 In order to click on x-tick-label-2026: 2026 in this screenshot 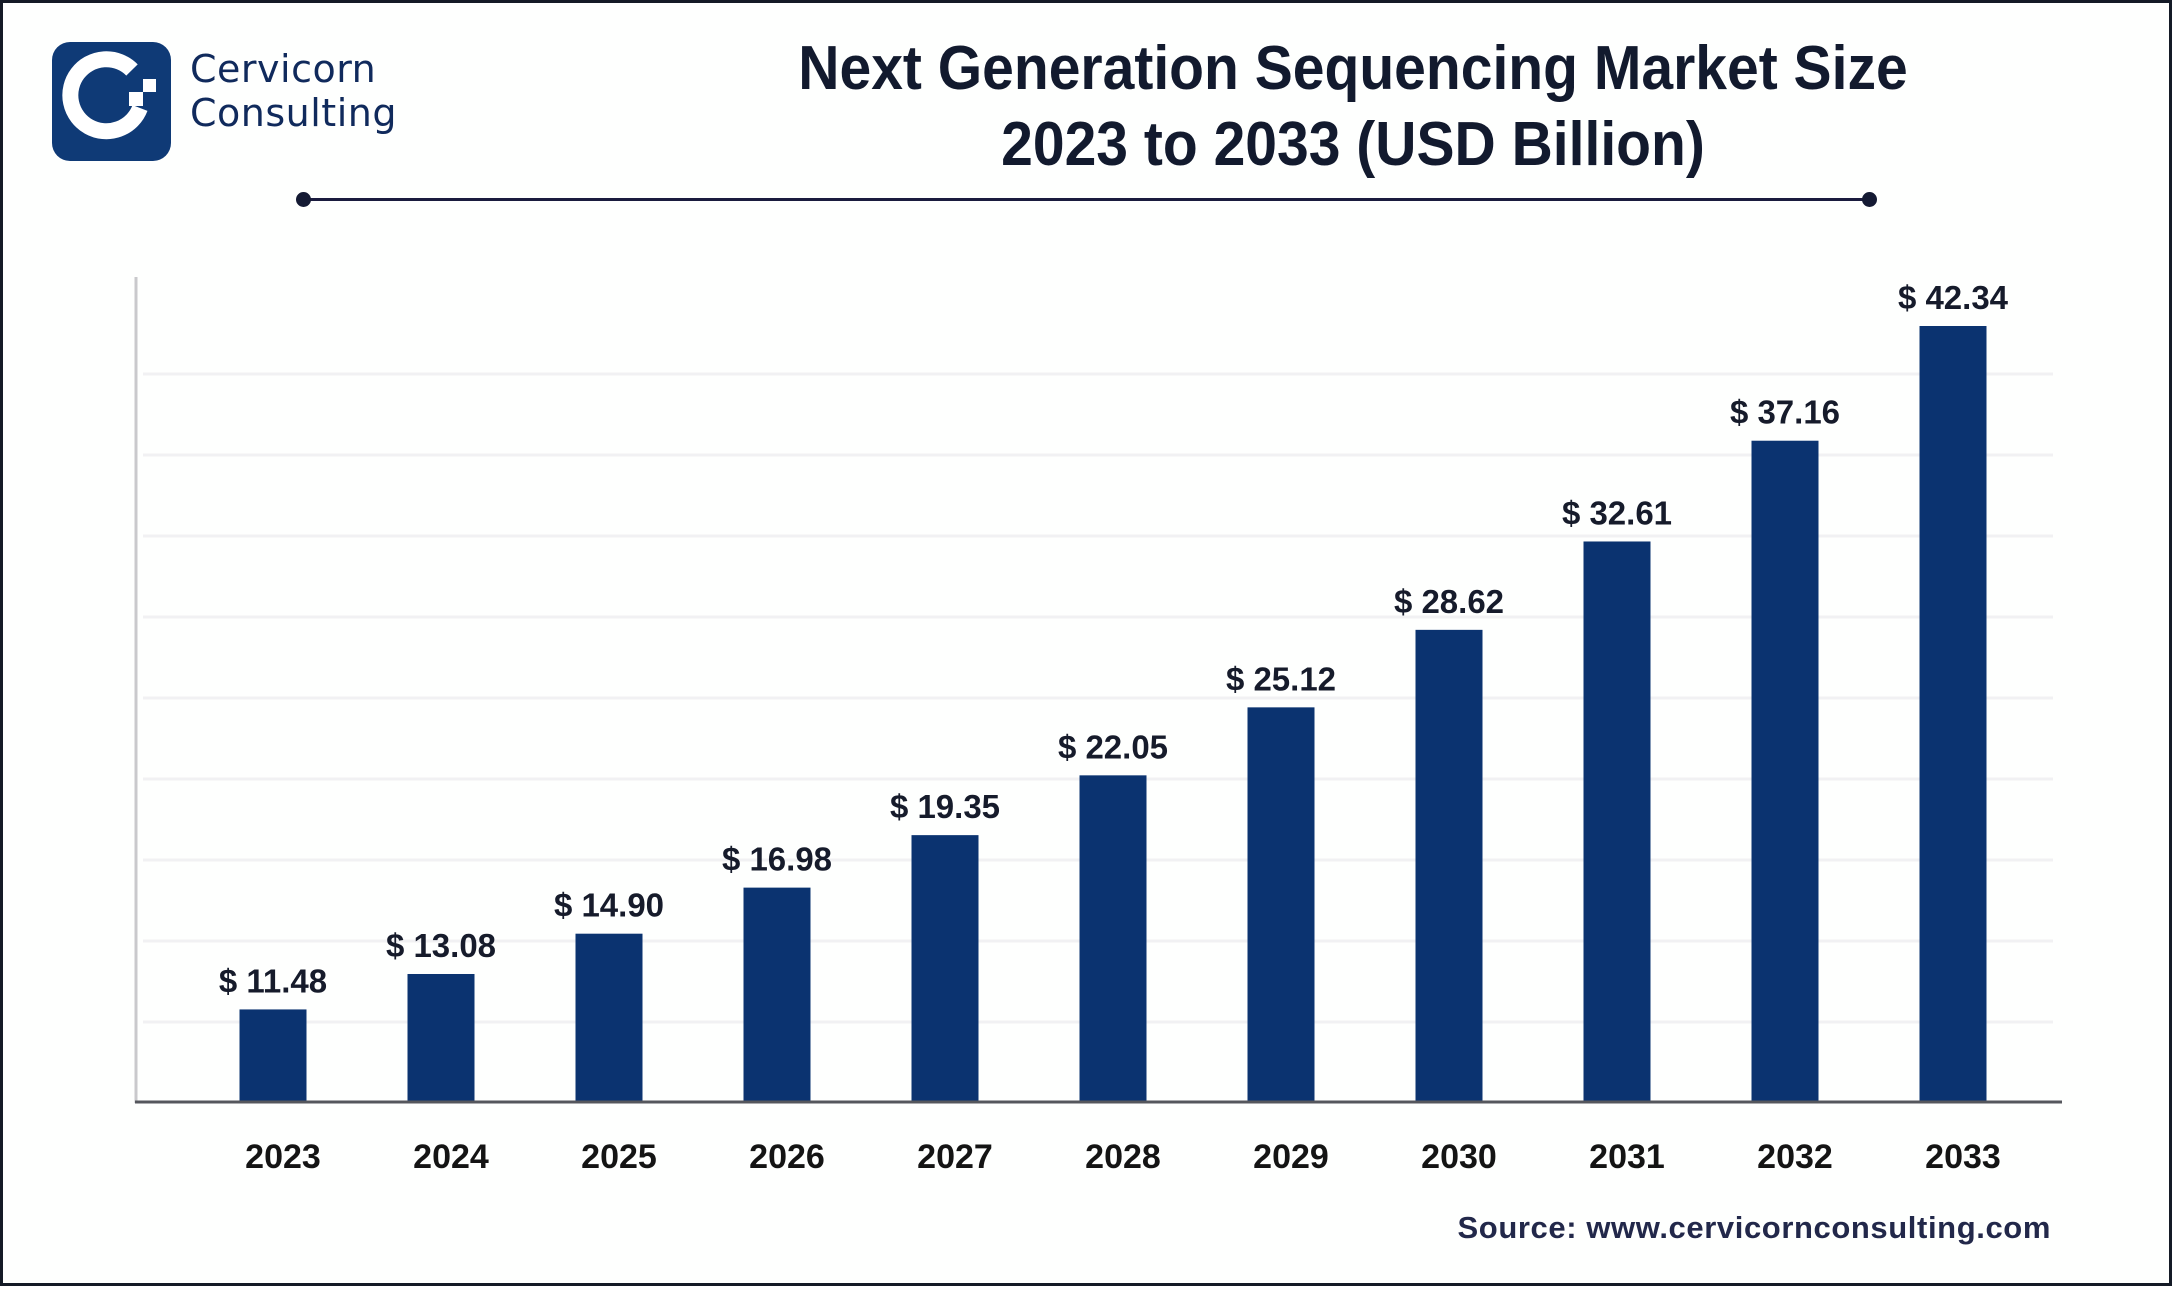, I will do `click(787, 1157)`.